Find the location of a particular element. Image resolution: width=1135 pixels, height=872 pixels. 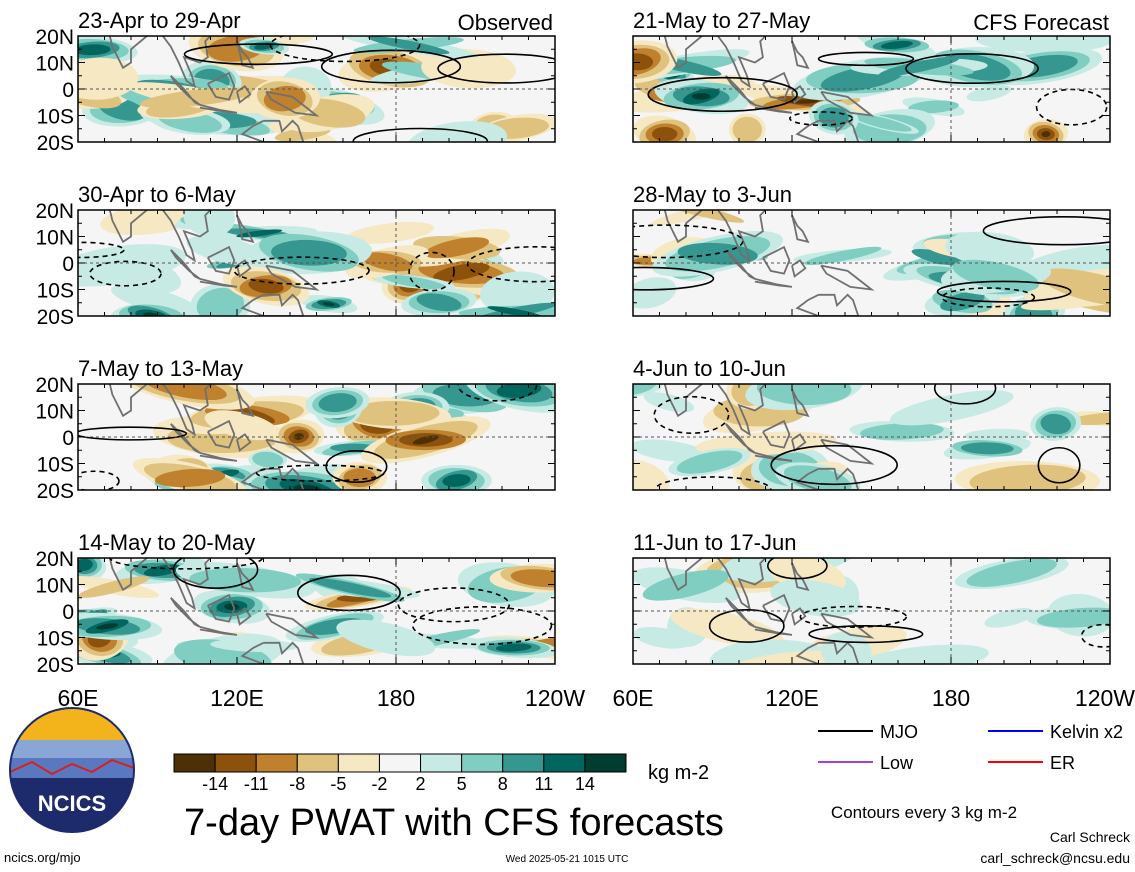

ncics-logo is located at coordinates (72, 770).